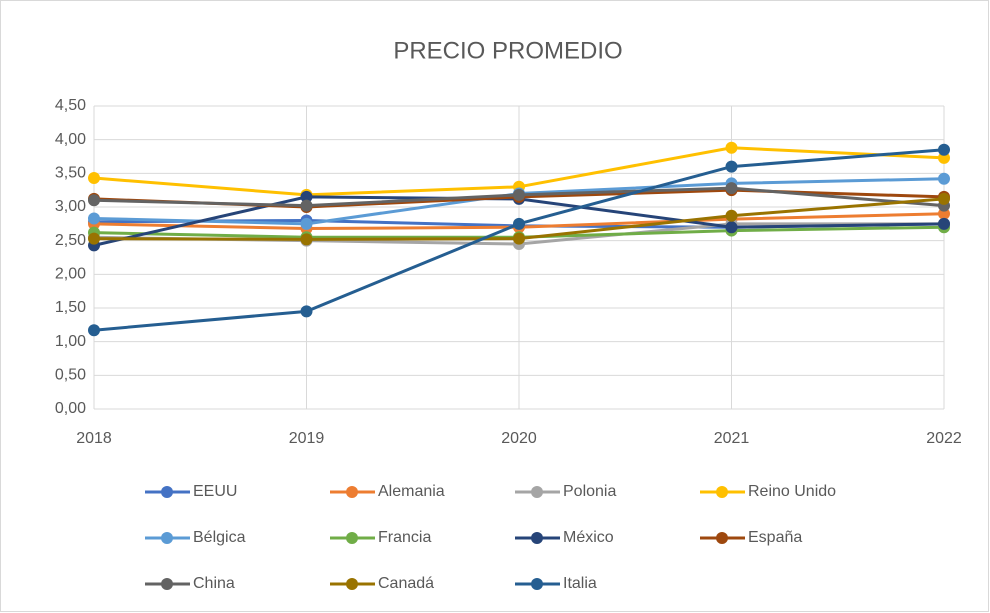 The width and height of the screenshot is (990, 613). Describe the element at coordinates (406, 583) in the screenshot. I see `legend-label: Canadá` at that location.